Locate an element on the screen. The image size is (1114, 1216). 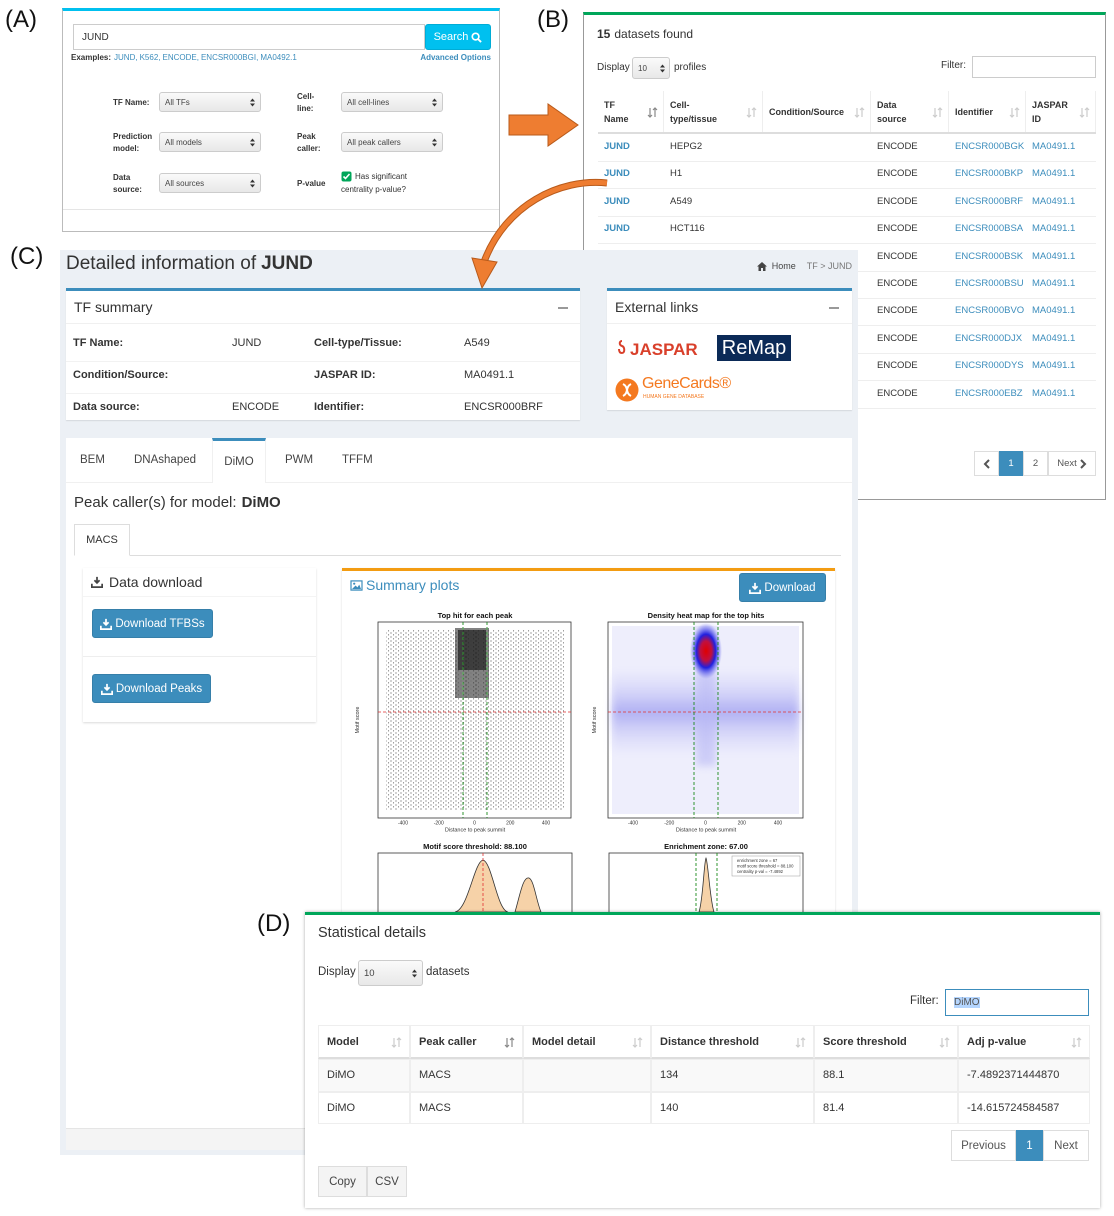
column-header: Distance threshold is located at coordinates (732, 1042).